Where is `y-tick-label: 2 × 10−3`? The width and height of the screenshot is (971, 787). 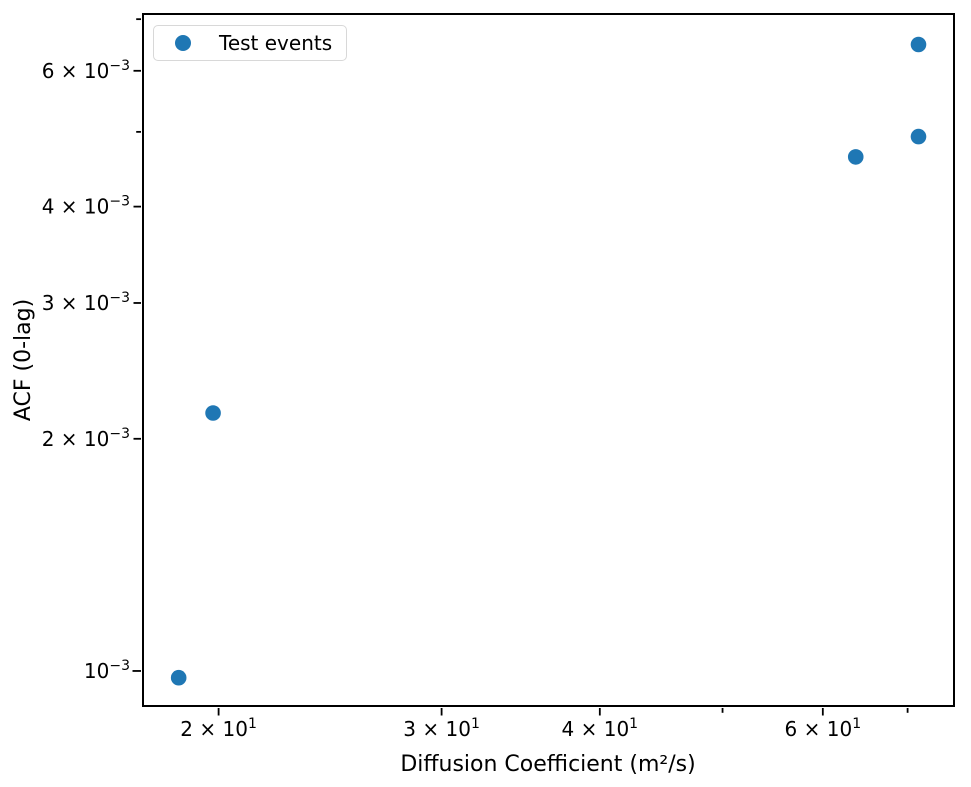
y-tick-label: 2 × 10−3 is located at coordinates (86, 438).